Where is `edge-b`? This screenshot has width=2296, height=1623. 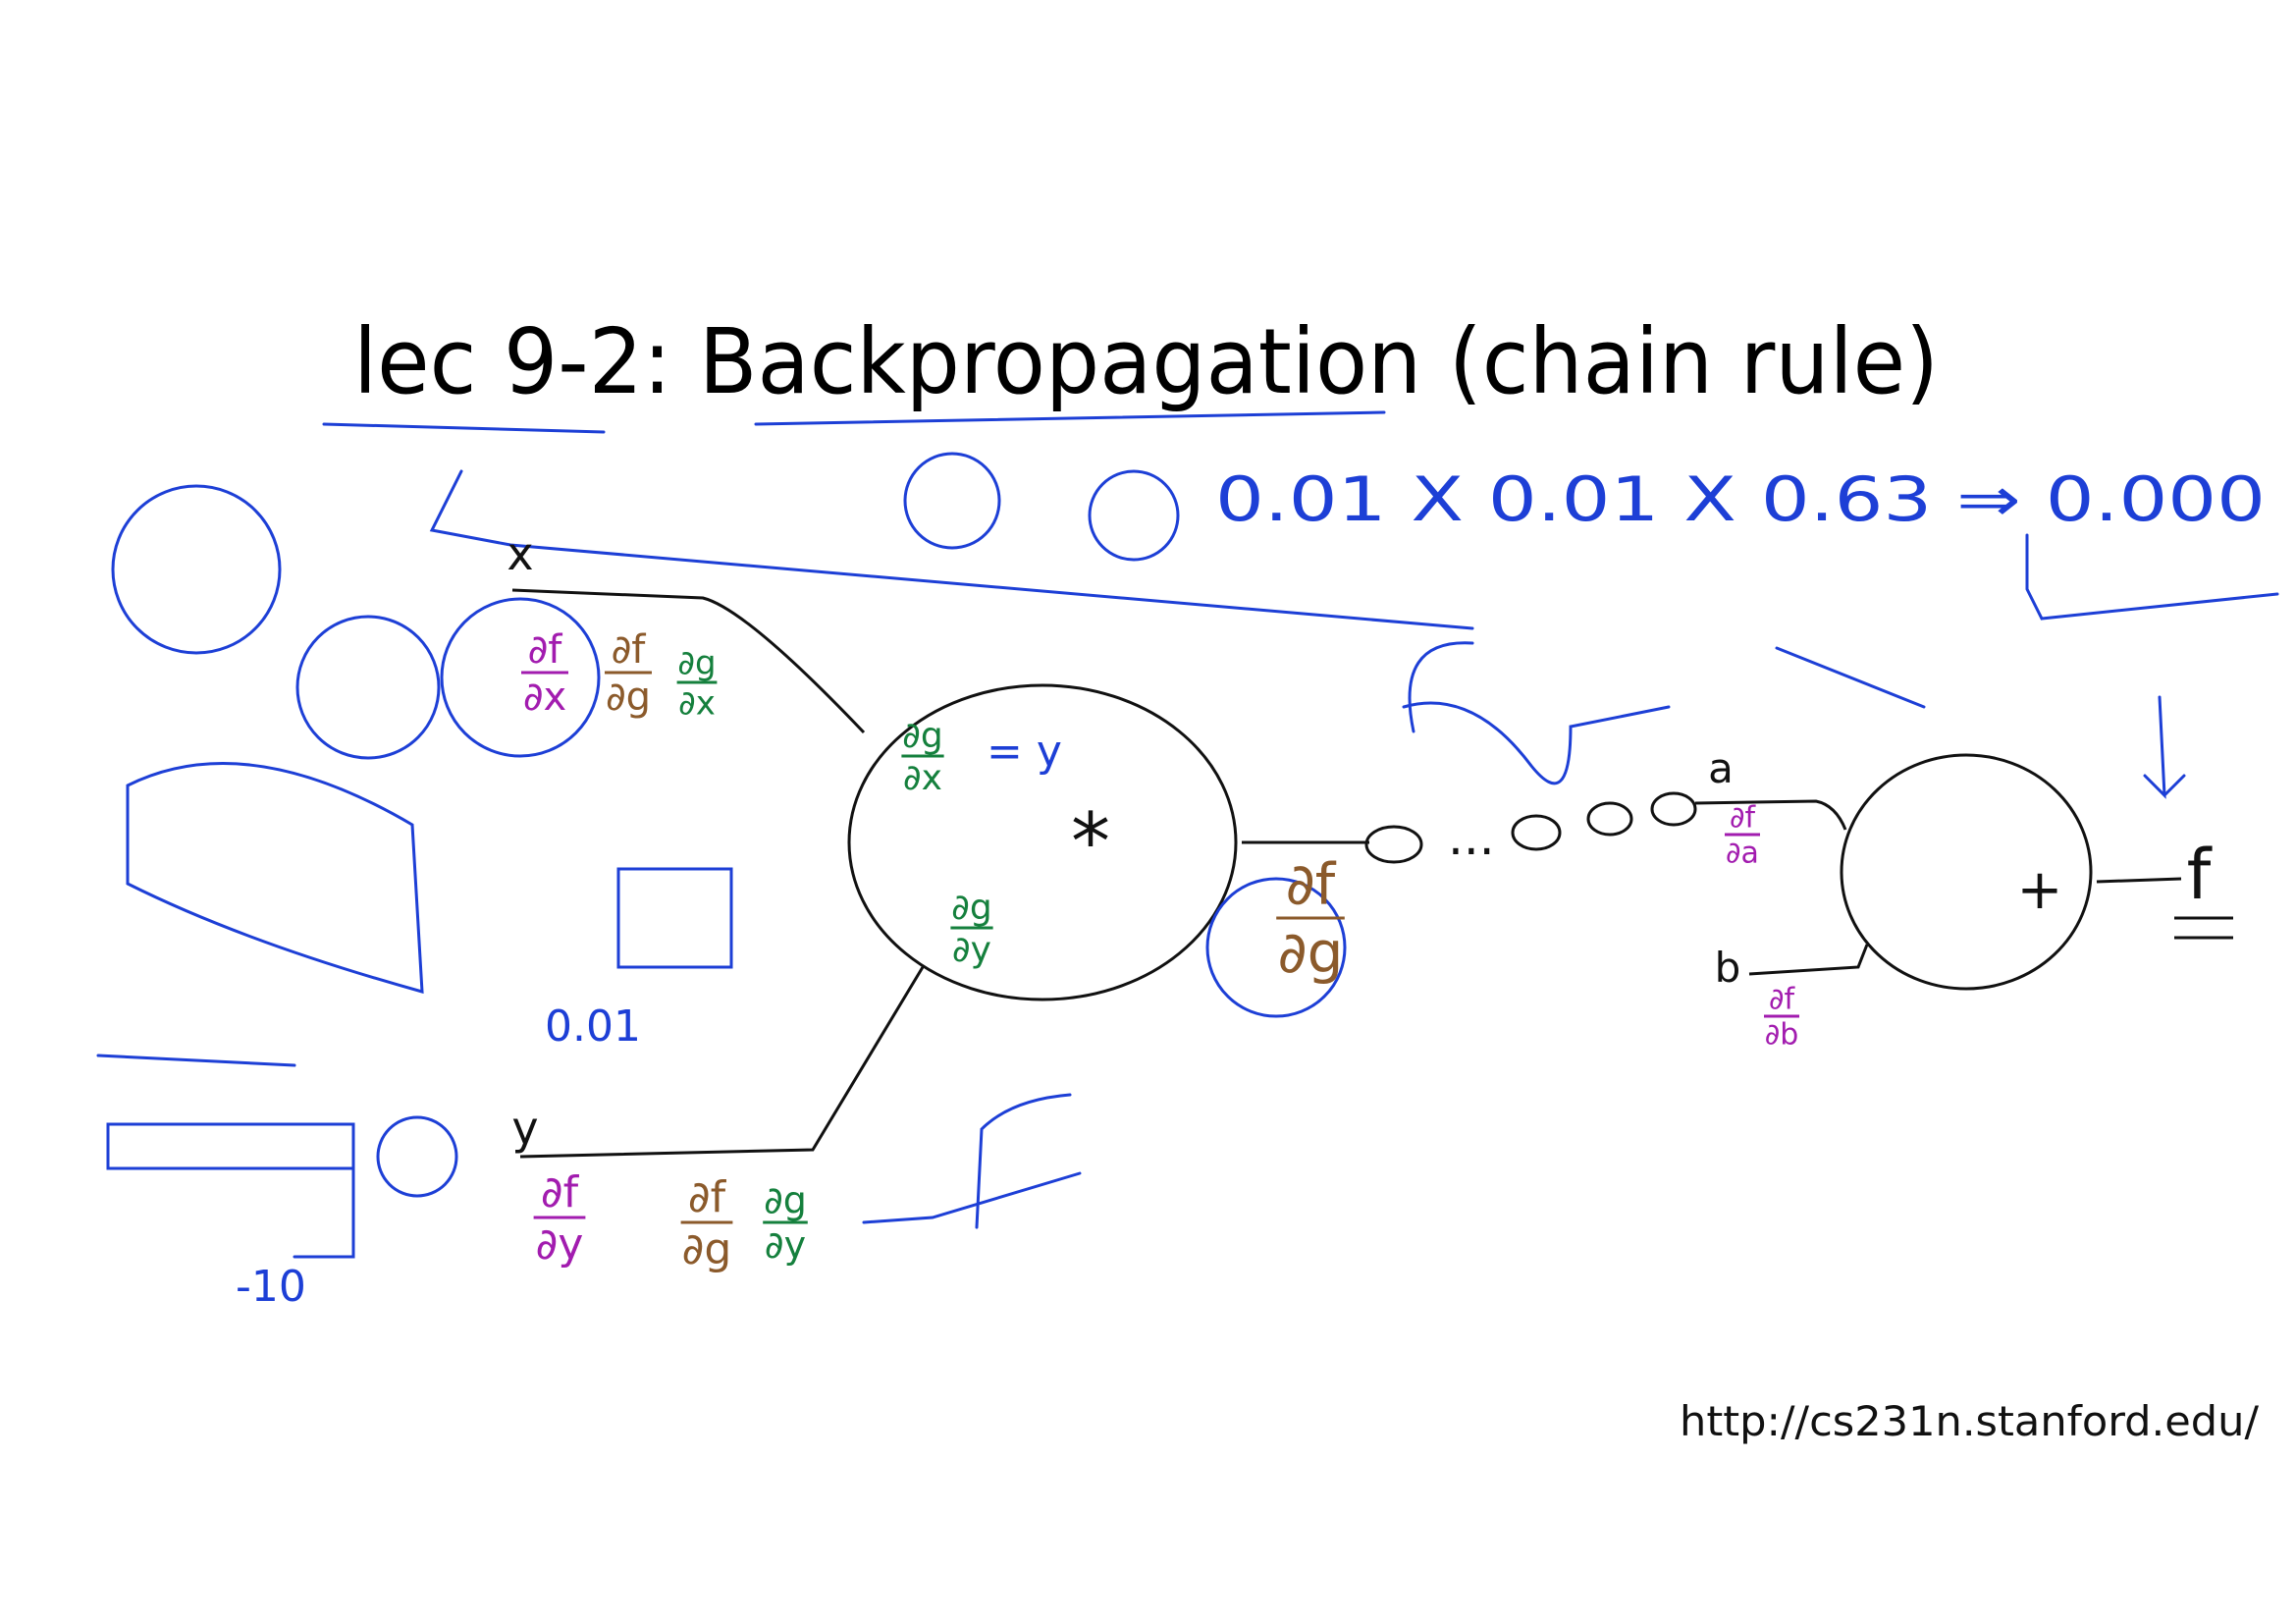
edge-b is located at coordinates (1809, 960).